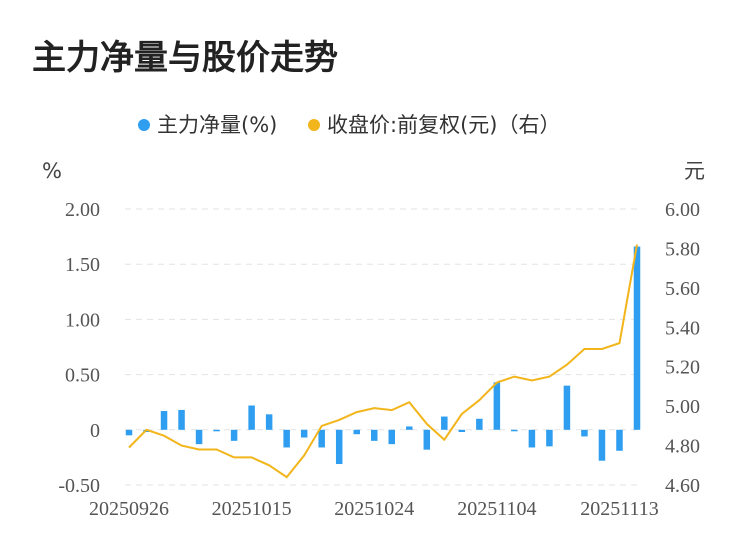 This screenshot has width=750, height=558. Describe the element at coordinates (144, 125) in the screenshot. I see `legend-swatch-net-flow` at that location.